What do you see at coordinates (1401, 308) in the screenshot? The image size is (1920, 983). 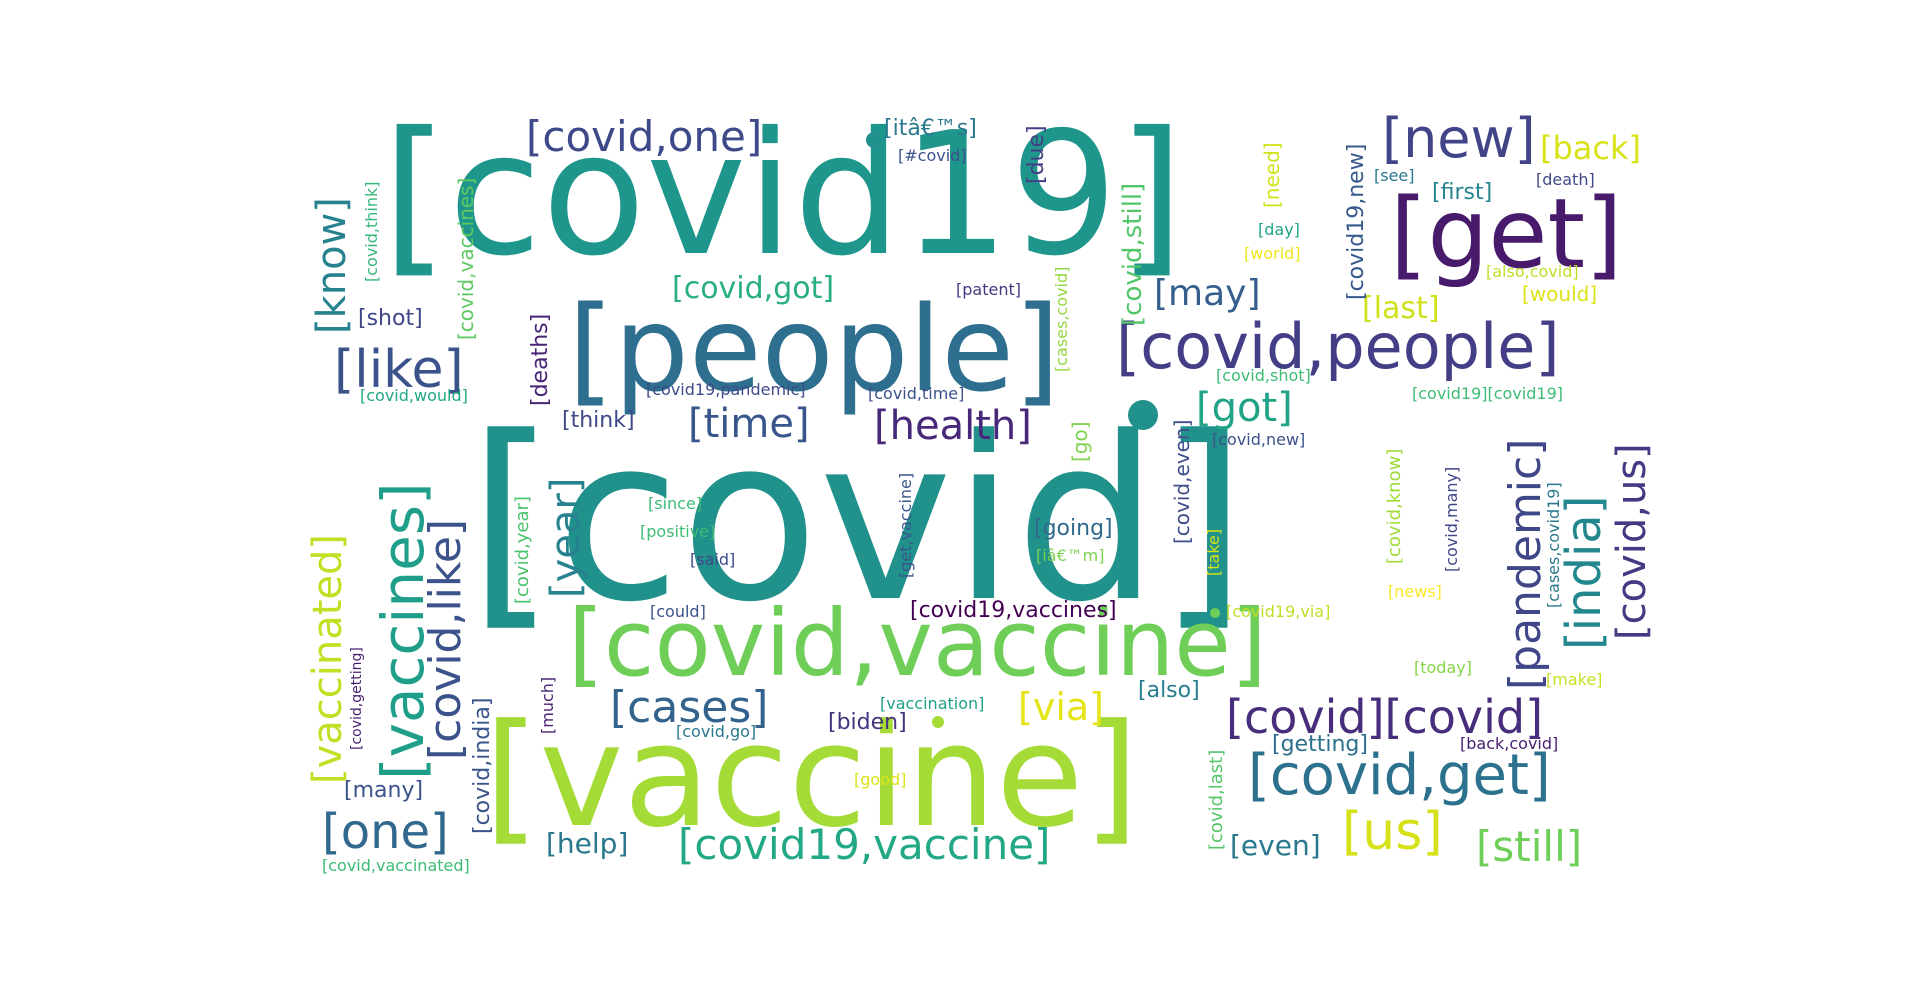 I see `word-last: [last]` at bounding box center [1401, 308].